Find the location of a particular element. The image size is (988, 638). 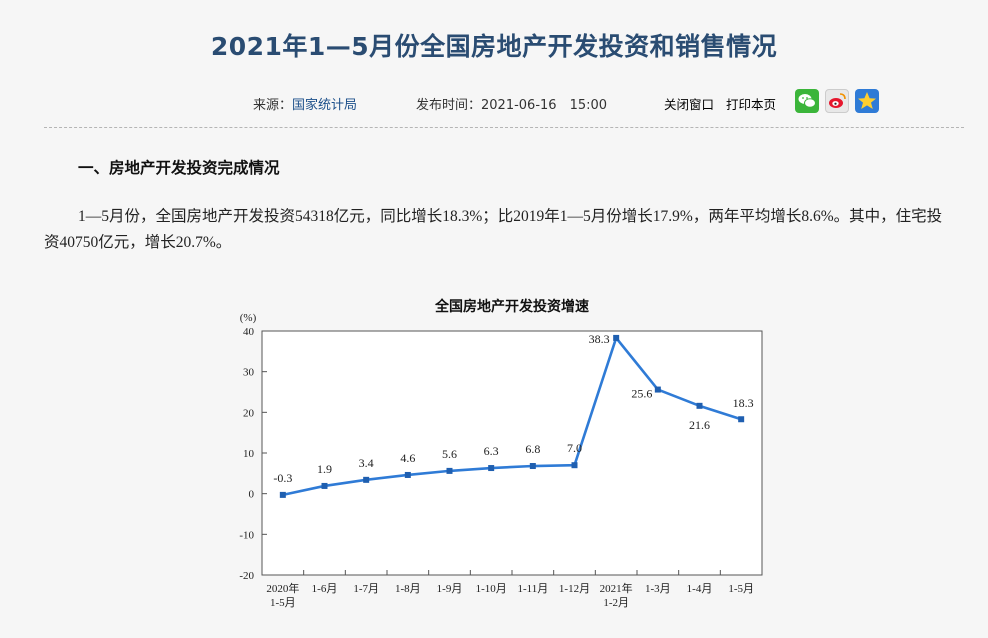

x-tick-label: 1-6月 is located at coordinates (325, 589).